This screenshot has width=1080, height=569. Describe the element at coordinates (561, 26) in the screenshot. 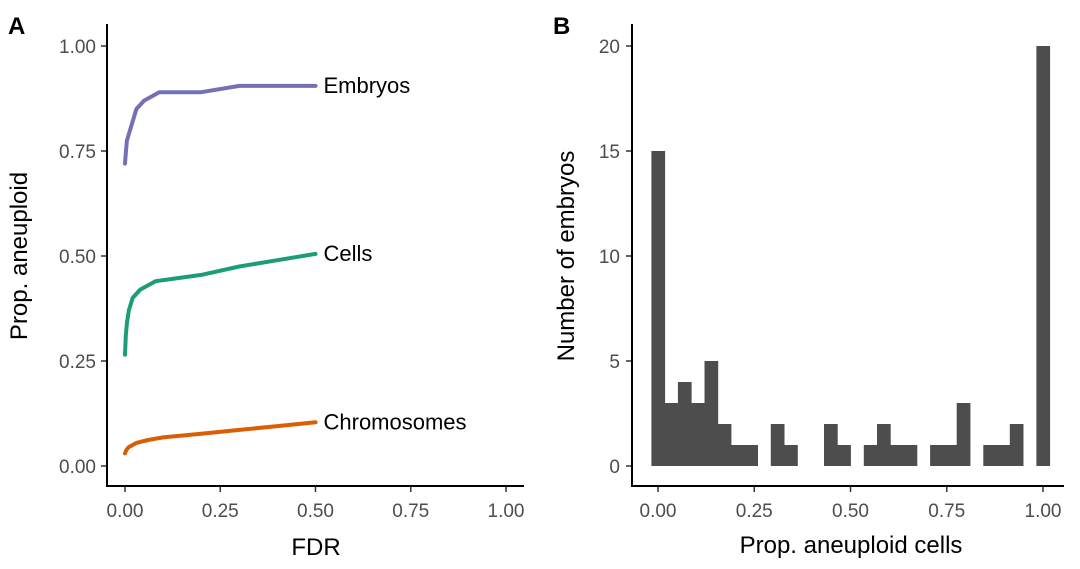

I see `panel-b-label: B` at that location.